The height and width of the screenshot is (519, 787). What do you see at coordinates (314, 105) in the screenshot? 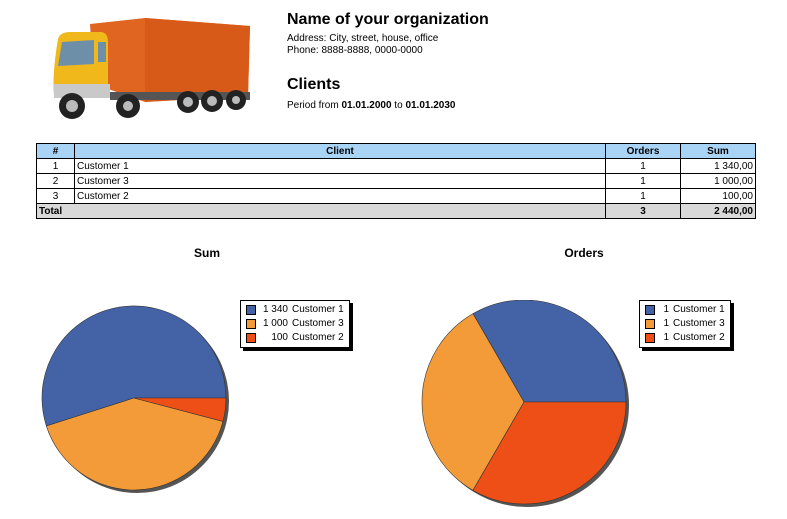
I see `period-prefix: Period from` at bounding box center [314, 105].